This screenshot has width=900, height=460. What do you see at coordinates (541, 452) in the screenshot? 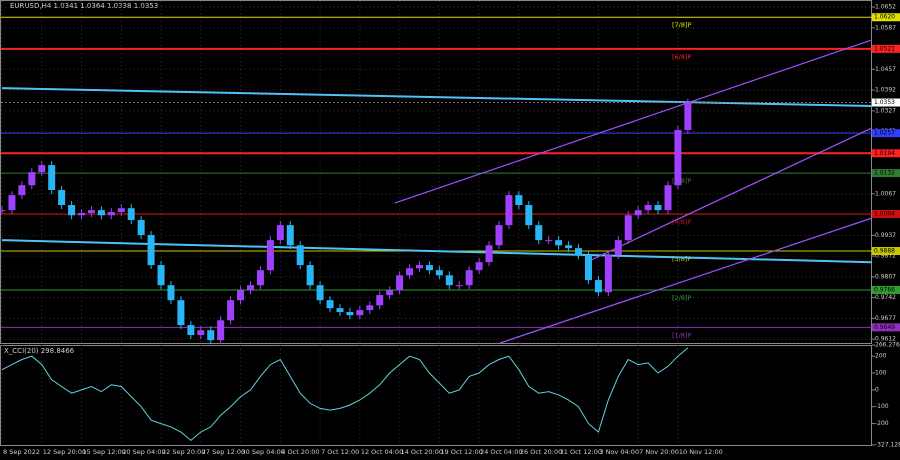
I see `x-tick-label: 26 Oct 20:00` at bounding box center [541, 452].